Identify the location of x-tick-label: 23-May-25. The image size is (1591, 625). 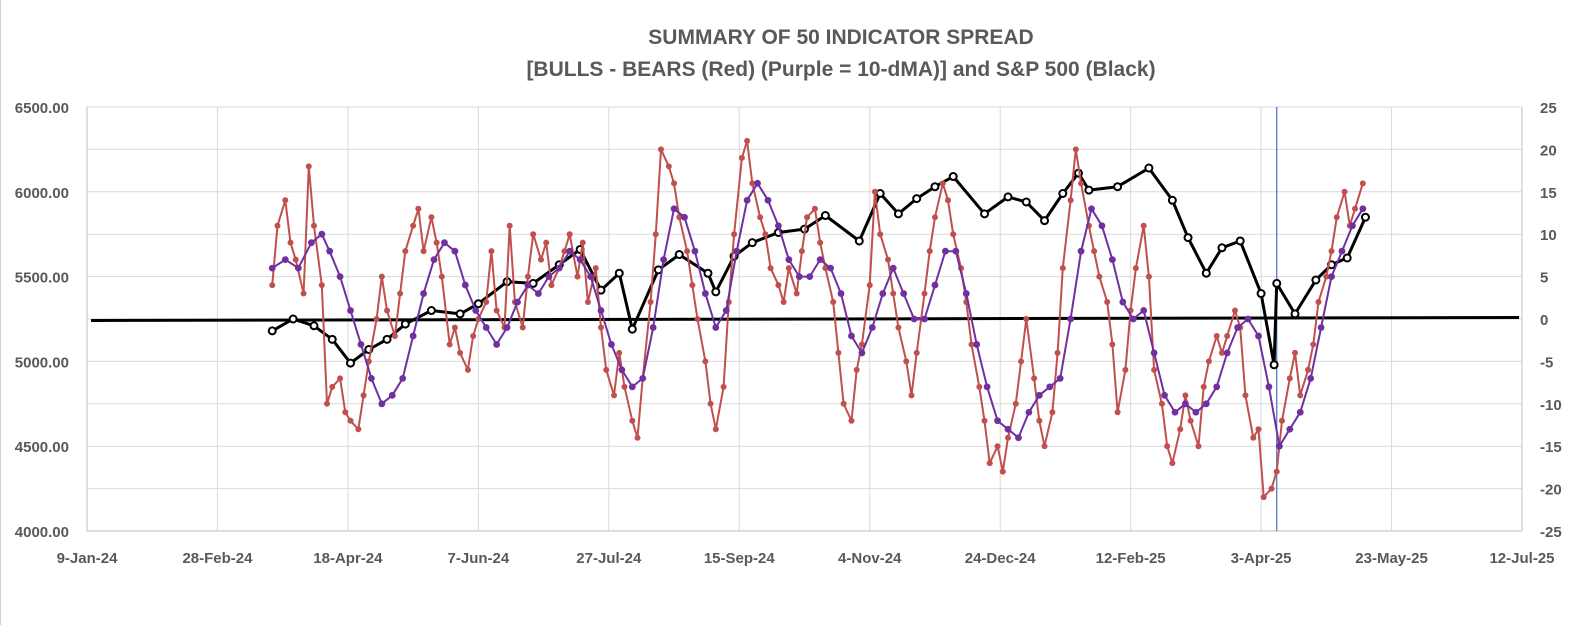
(1391, 558).